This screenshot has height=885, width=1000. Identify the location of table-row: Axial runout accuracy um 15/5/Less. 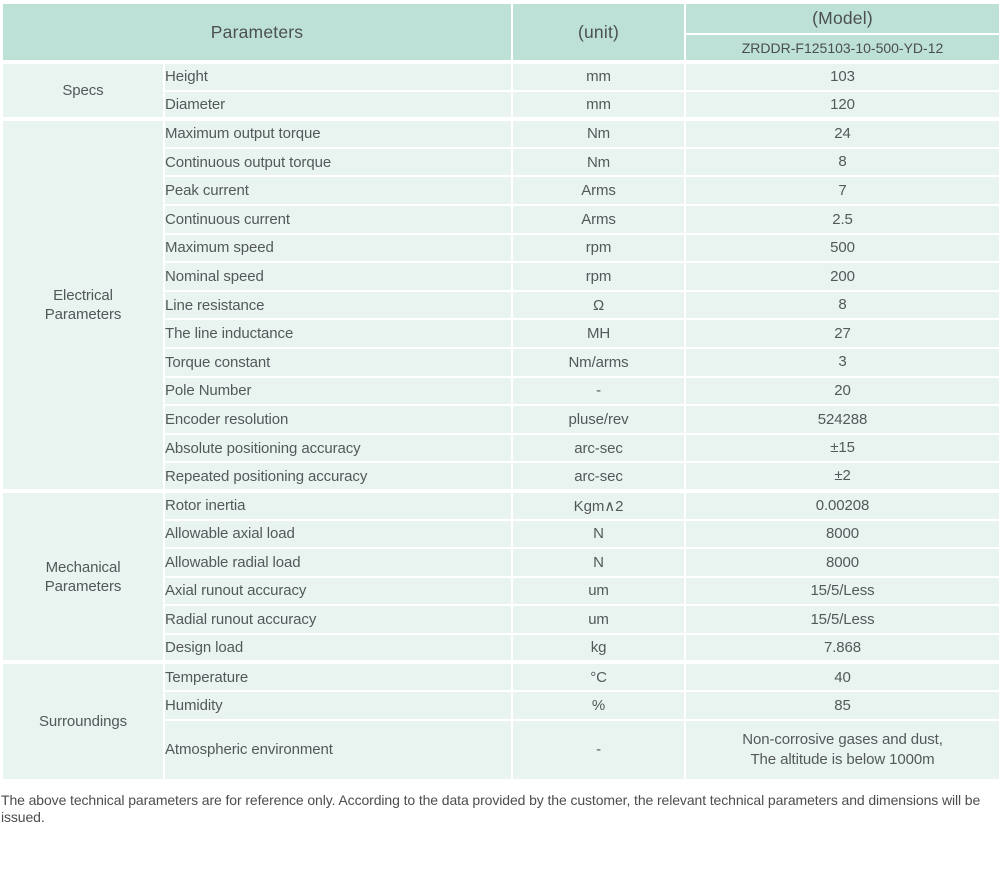
(501, 591).